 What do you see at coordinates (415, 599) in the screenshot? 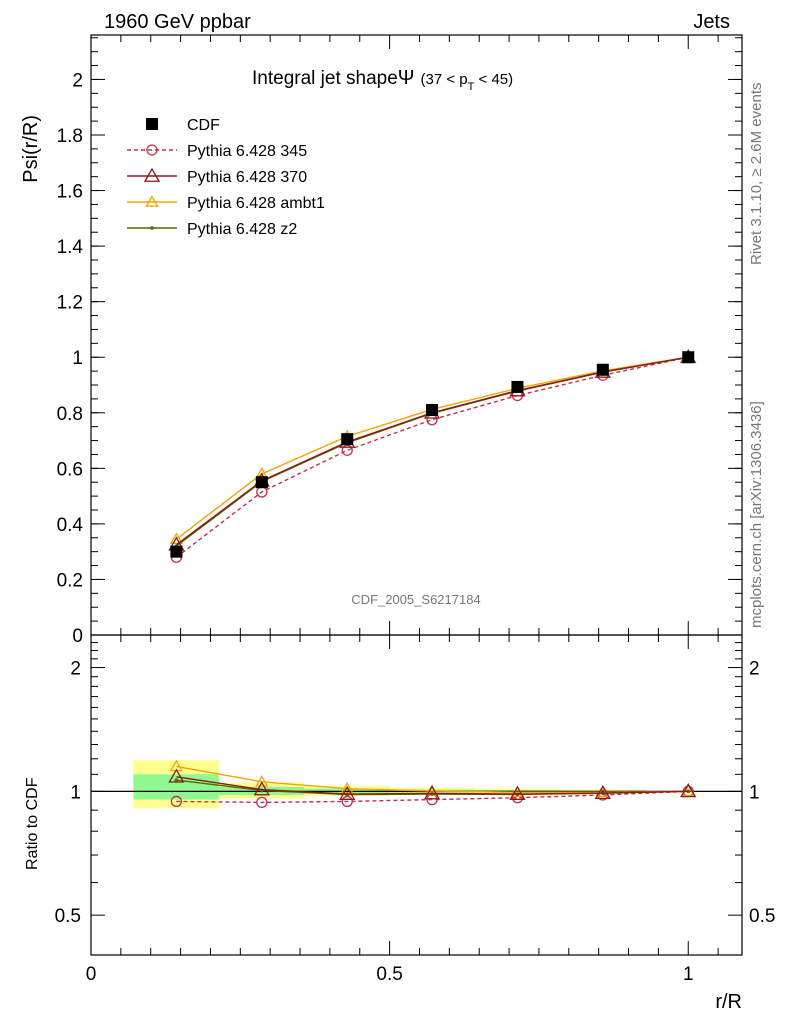
I see `analysis-watermark: CDF_2005_S6217184` at bounding box center [415, 599].